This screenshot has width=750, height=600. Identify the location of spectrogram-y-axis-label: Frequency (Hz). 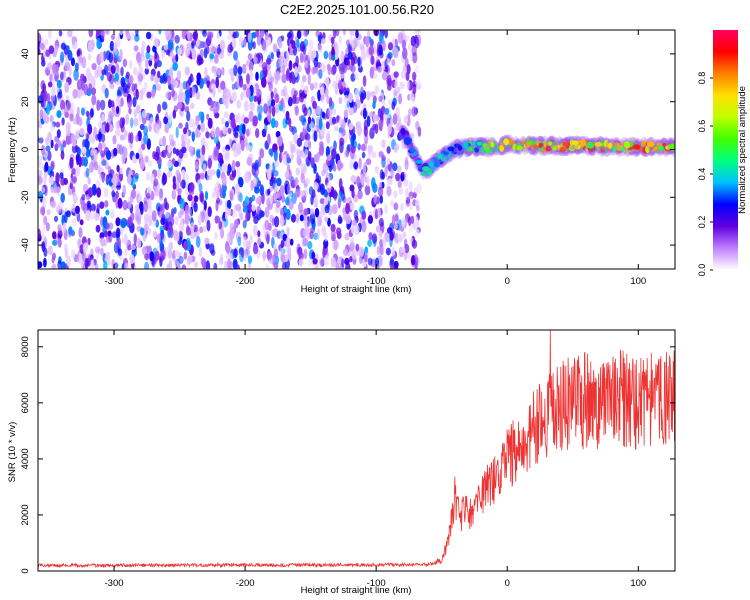
(12, 149).